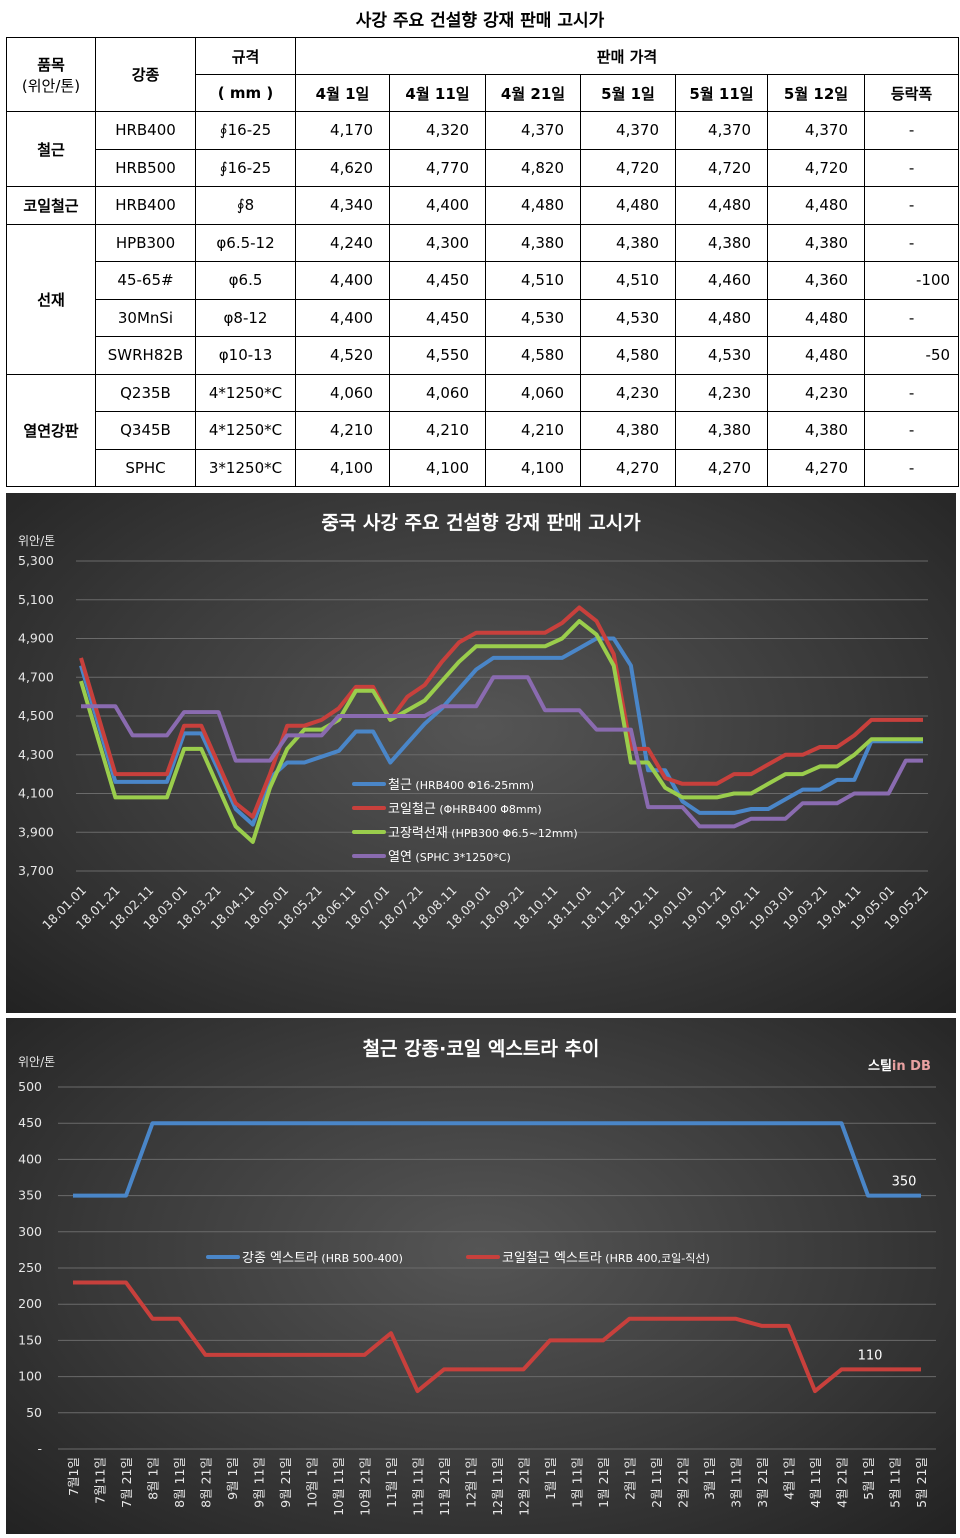 The image size is (960, 1538). What do you see at coordinates (762, 1482) in the screenshot?
I see `x-tick-label: 3월 21일` at bounding box center [762, 1482].